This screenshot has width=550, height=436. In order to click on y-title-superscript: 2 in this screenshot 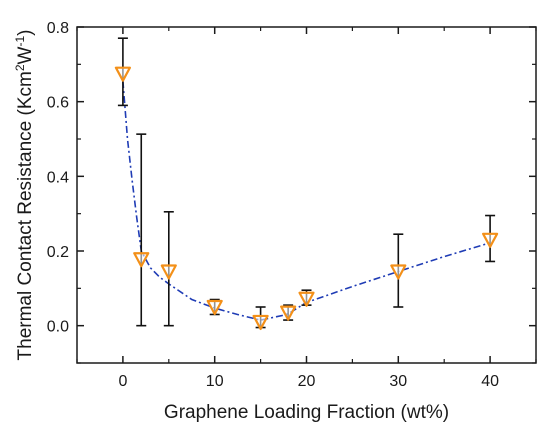, I will do `click(20, 67)`.